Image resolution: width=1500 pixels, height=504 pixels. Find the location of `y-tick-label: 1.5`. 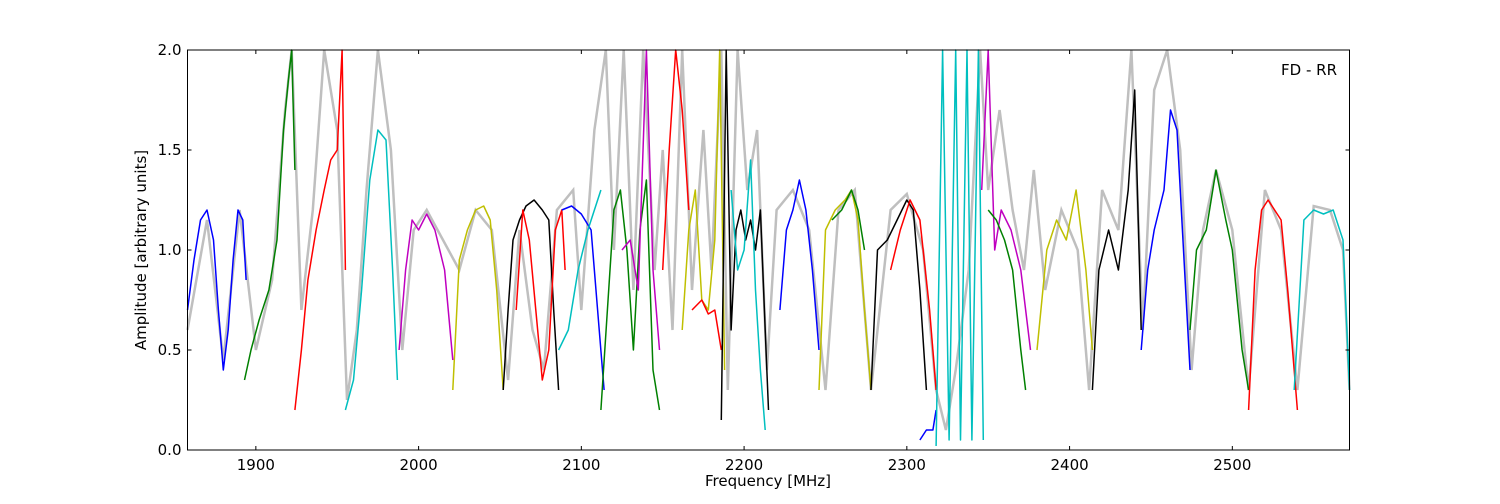

y-tick-label: 1.5 is located at coordinates (170, 150).